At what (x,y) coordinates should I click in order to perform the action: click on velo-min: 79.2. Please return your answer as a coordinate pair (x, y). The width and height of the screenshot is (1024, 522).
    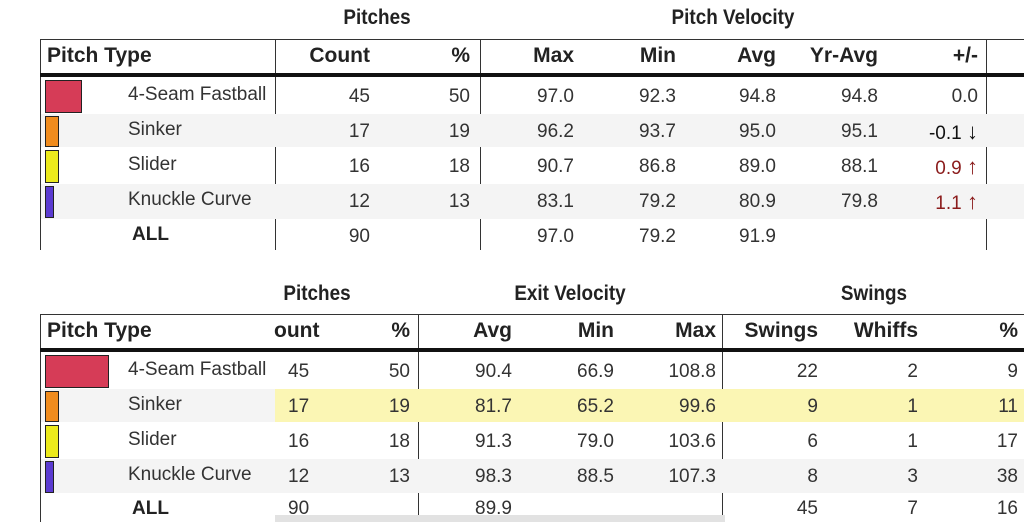
    Looking at the image, I should click on (657, 201).